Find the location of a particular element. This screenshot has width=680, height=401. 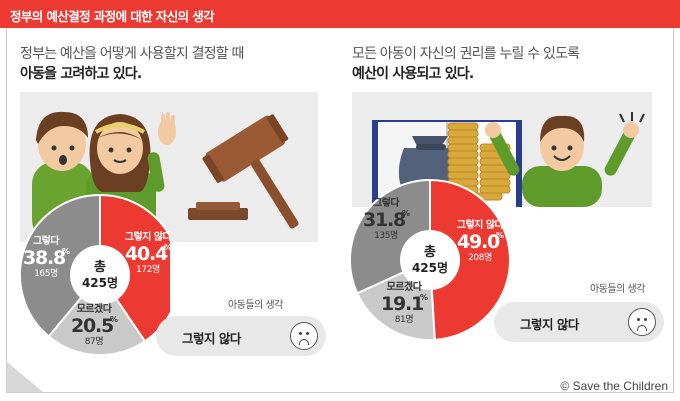

slice-percent: 31.8 is located at coordinates (384, 220).